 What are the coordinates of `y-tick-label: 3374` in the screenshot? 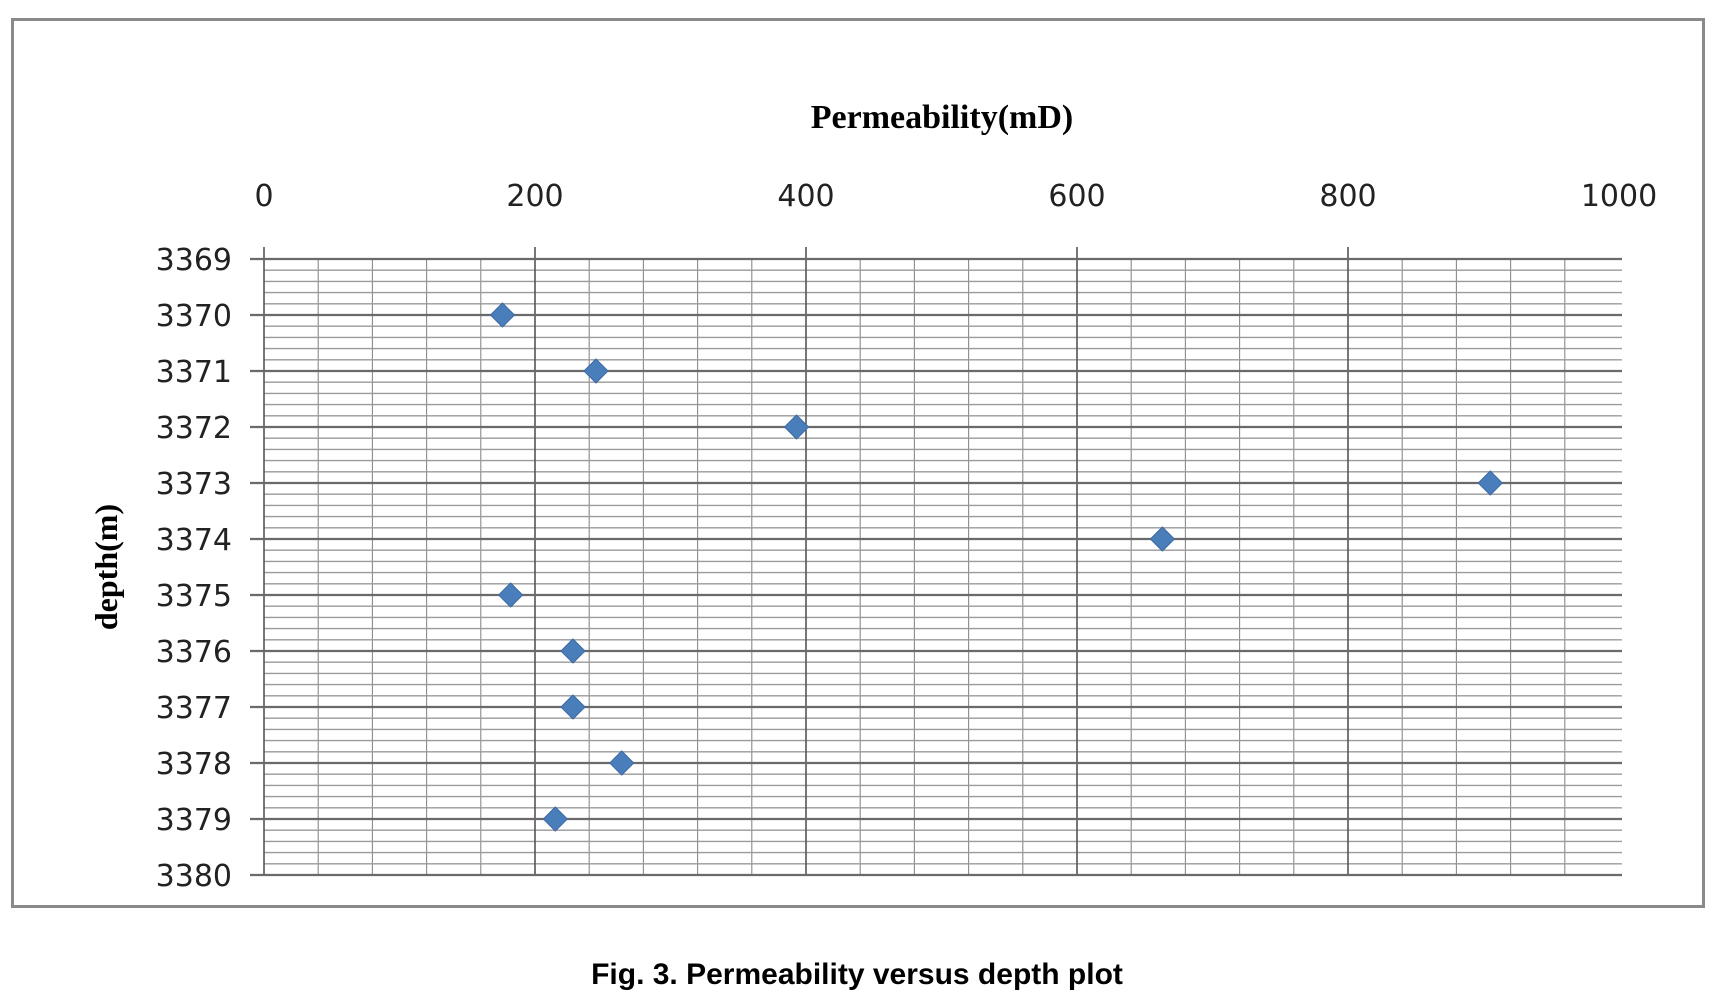 It's located at (194, 540).